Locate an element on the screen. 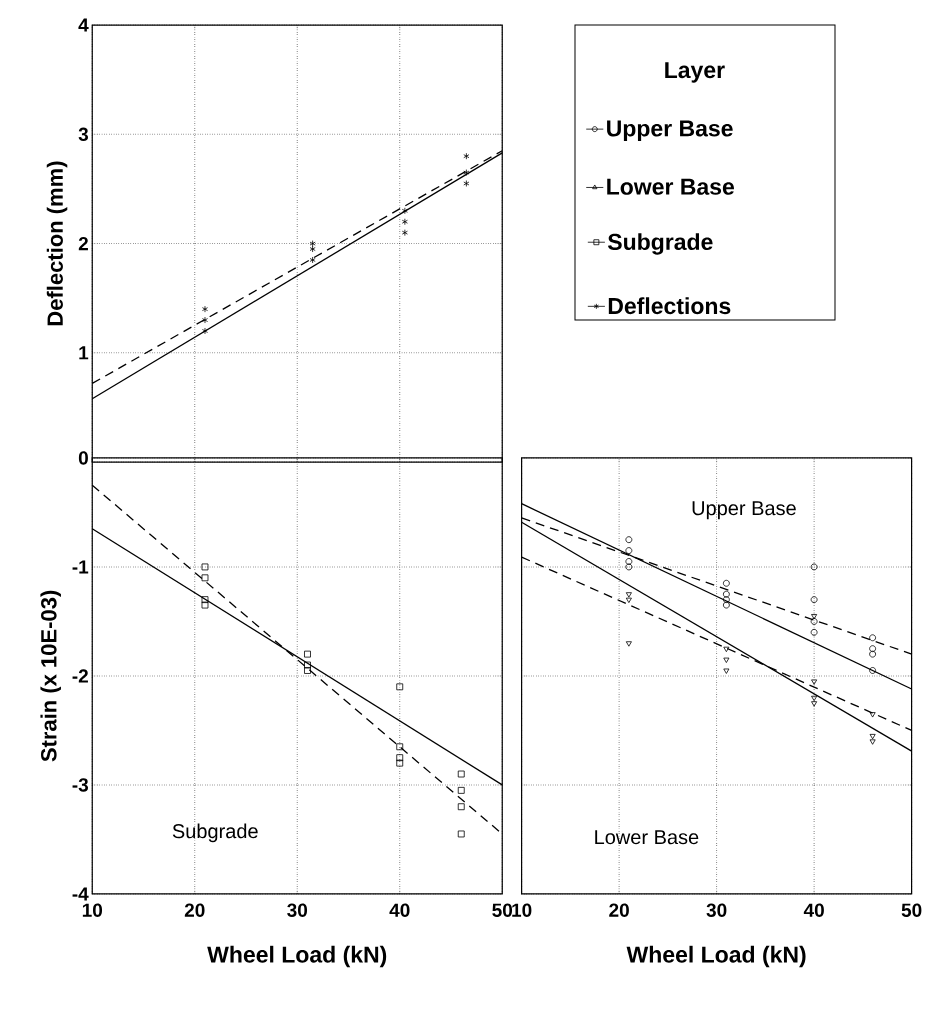 The height and width of the screenshot is (1028, 939). y-axis-title: Deflection (mm) is located at coordinates (57, 243).